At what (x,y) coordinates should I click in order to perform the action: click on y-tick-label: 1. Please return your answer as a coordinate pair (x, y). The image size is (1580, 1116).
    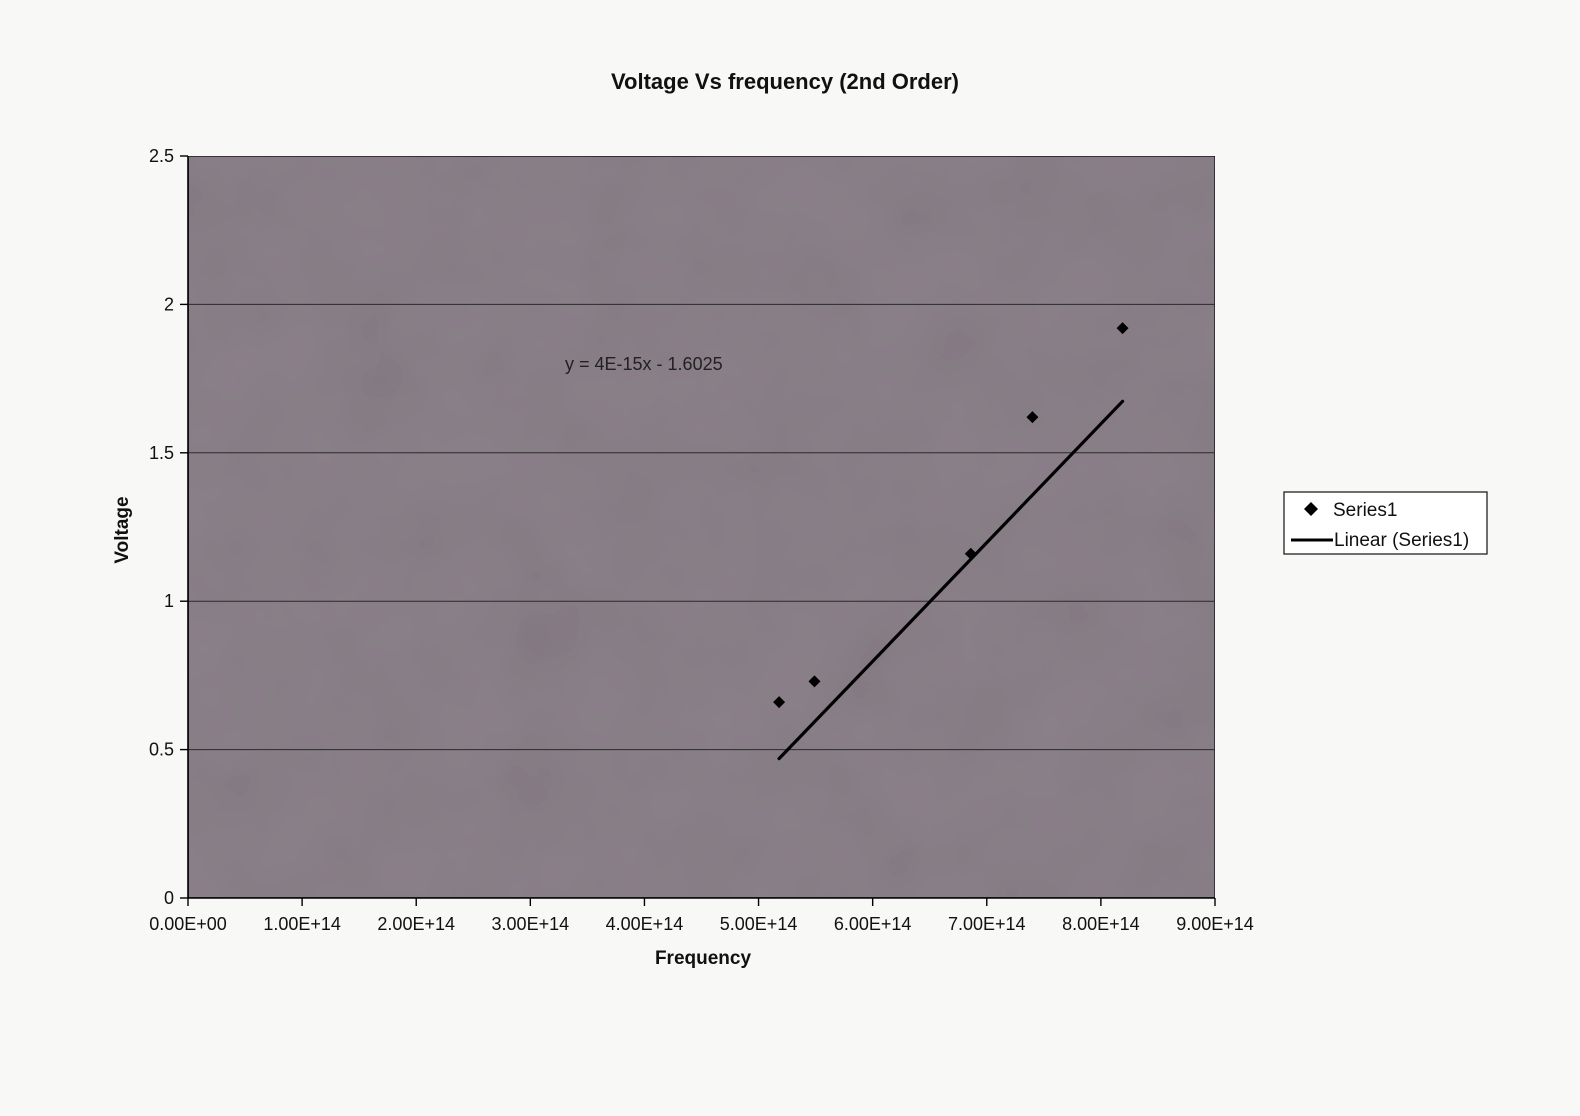
    Looking at the image, I should click on (169, 601).